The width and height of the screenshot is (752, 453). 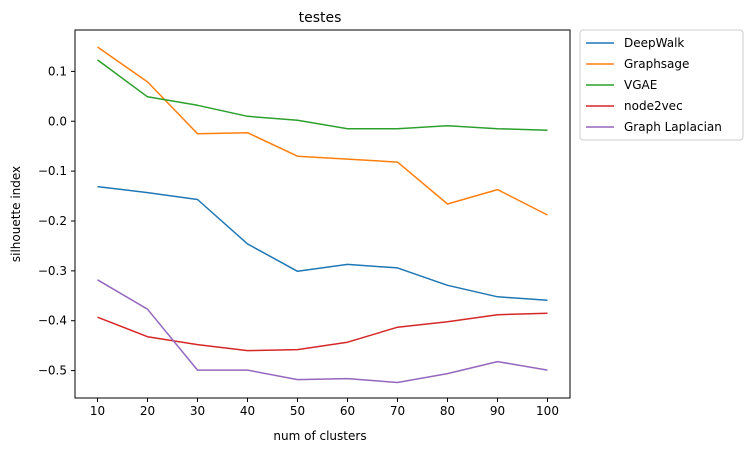 What do you see at coordinates (52, 321) in the screenshot?
I see `y-tick-label: −0.4` at bounding box center [52, 321].